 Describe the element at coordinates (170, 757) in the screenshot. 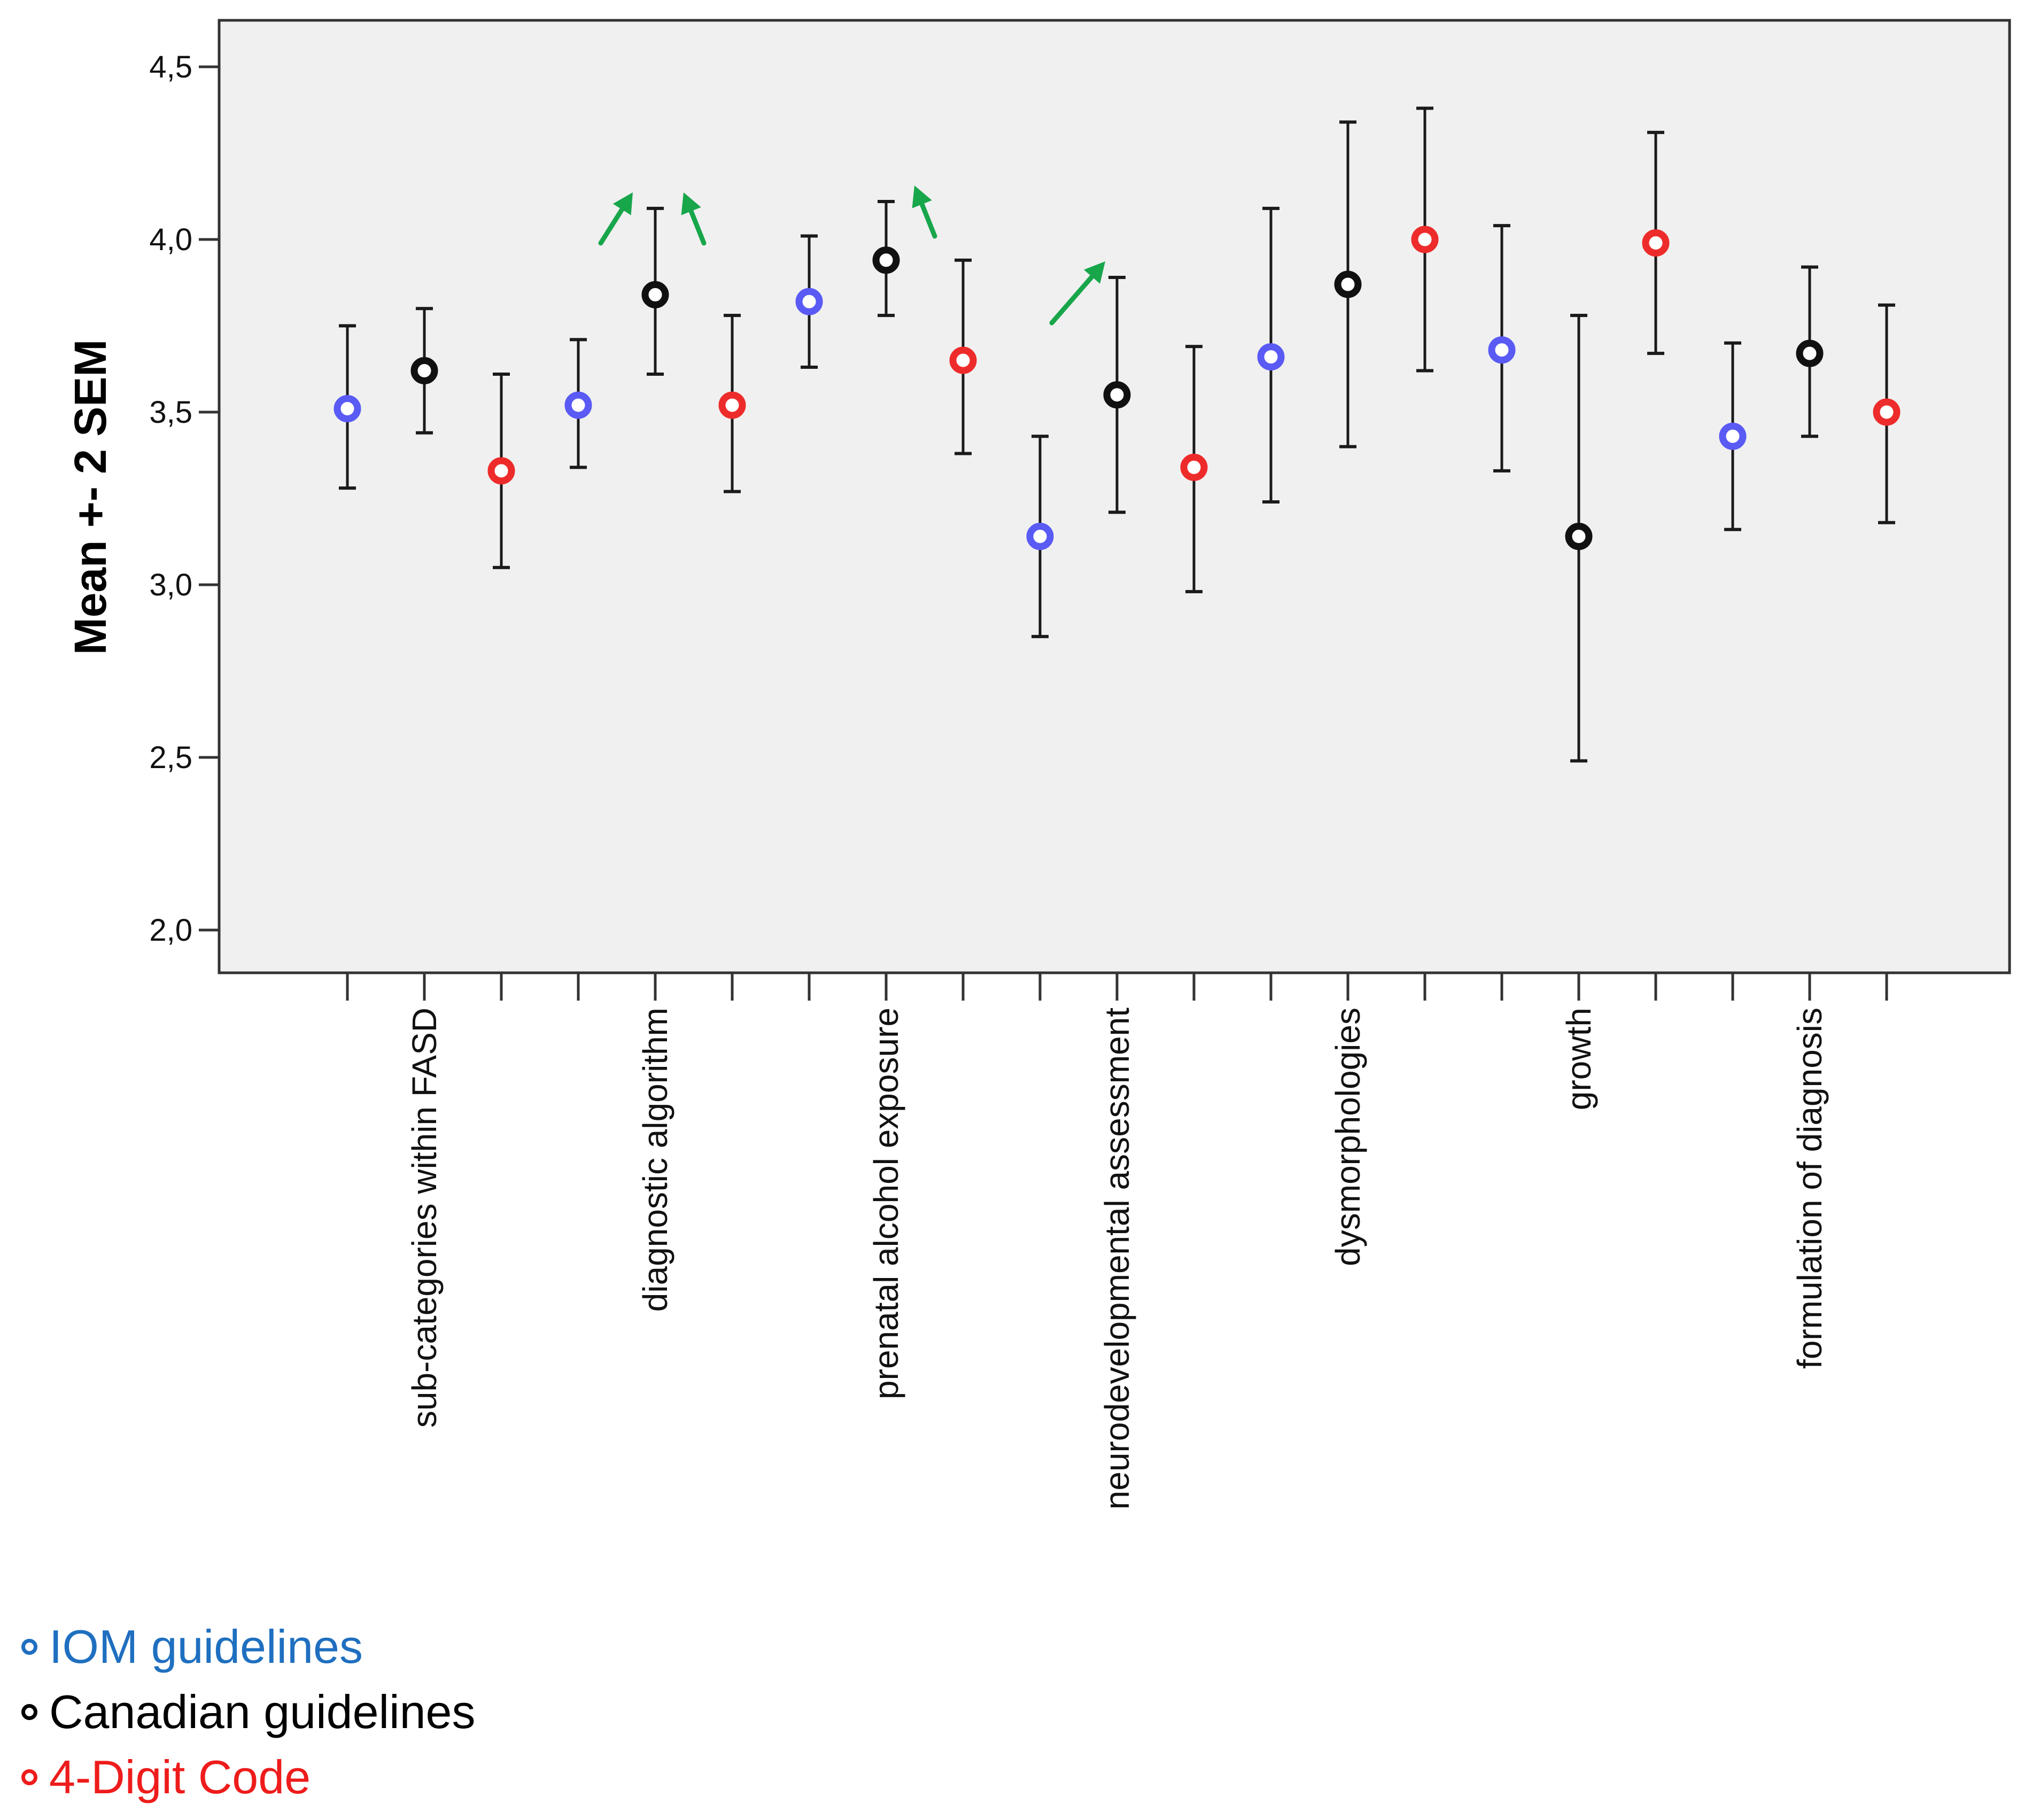

I see `y-tick-label: 2,5` at that location.